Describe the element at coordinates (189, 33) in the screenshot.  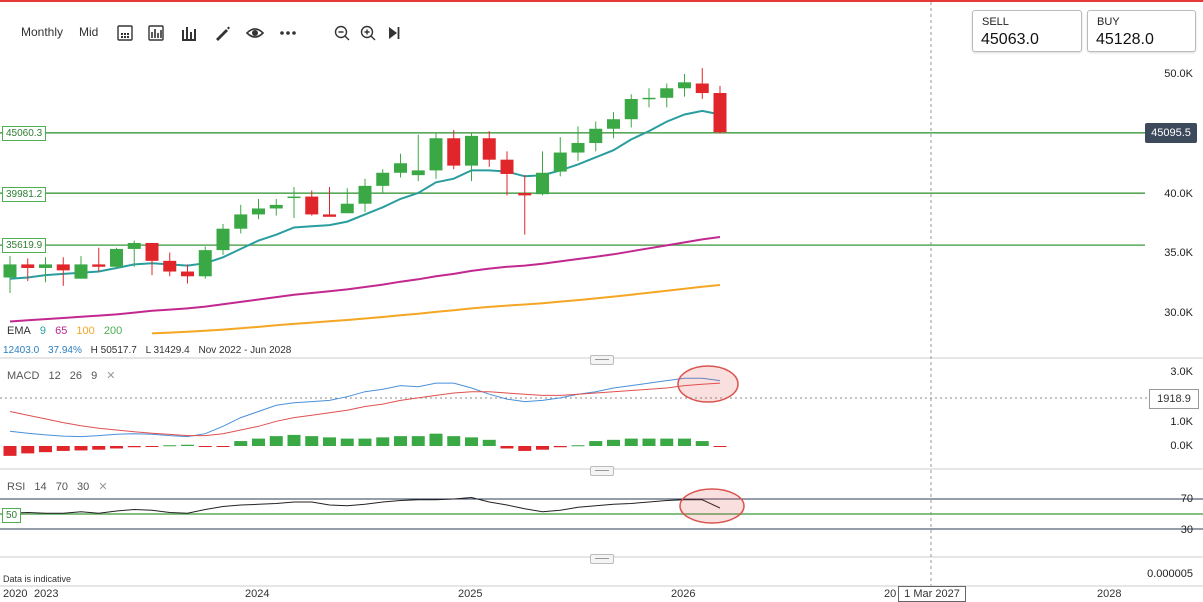
I see `chart-type-icon` at that location.